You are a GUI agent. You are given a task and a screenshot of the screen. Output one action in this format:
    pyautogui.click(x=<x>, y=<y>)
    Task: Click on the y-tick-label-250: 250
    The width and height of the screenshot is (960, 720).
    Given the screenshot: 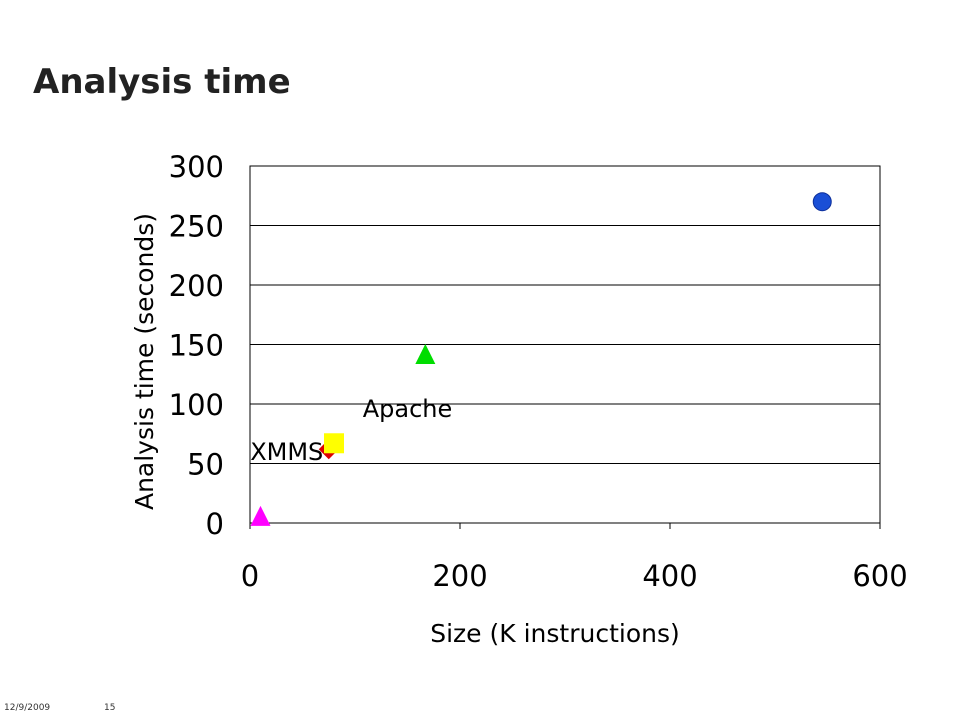 What is the action you would take?
    pyautogui.click(x=196, y=227)
    